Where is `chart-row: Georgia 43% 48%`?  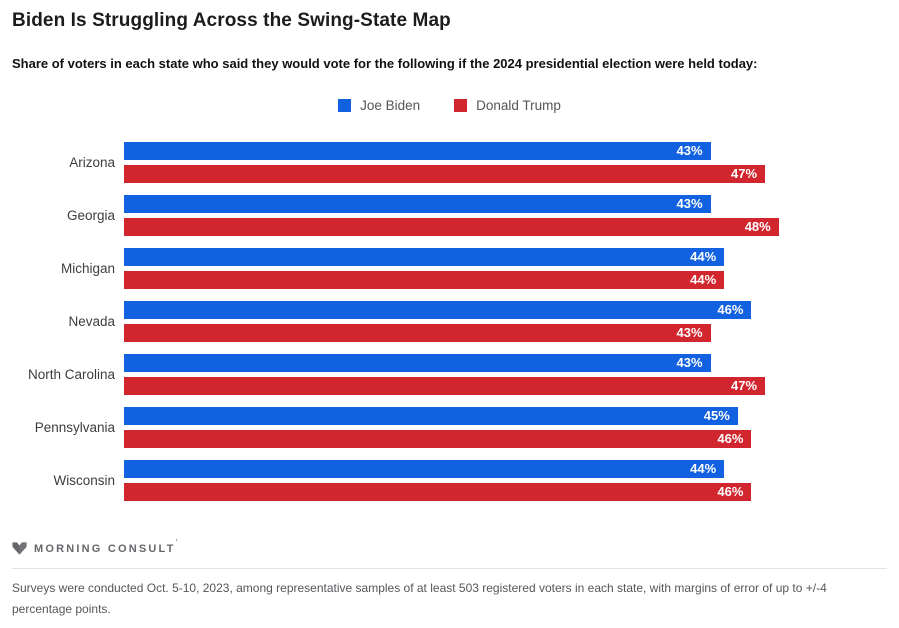
chart-row: Georgia 43% 48% is located at coordinates (449, 215).